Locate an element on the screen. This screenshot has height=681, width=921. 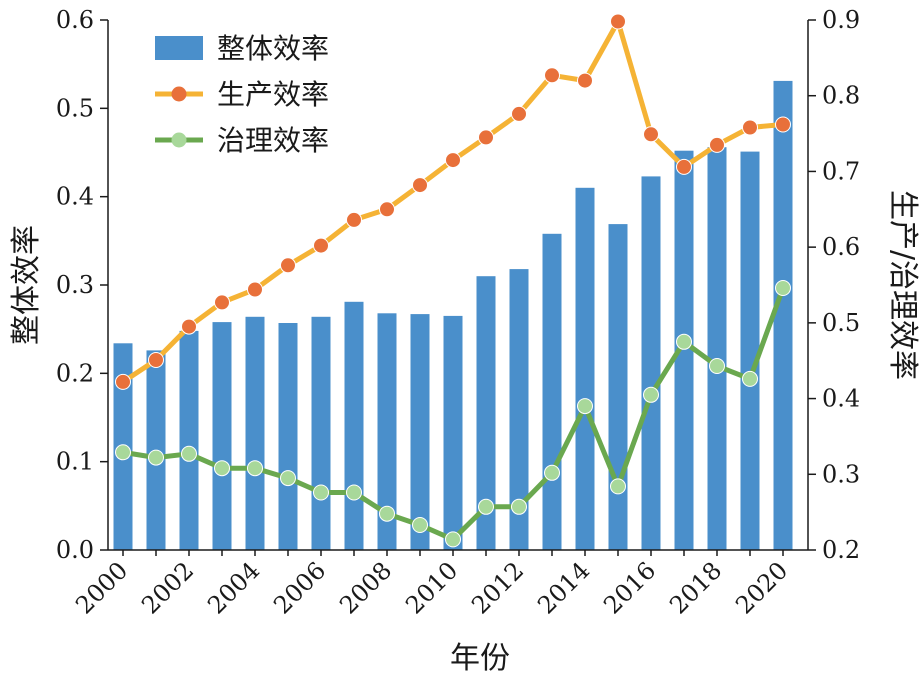
bar-2017 is located at coordinates (684, 350).